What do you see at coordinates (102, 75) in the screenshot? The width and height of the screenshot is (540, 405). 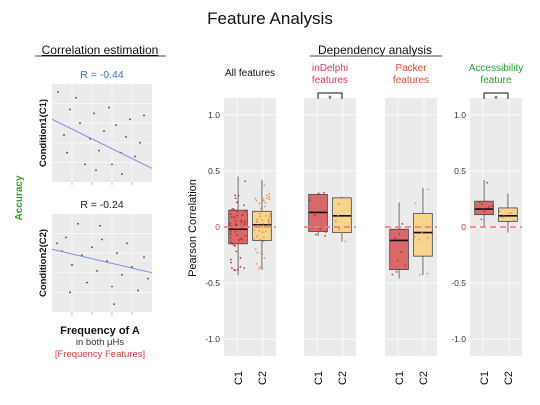 I see `r-value-label: R = -0.44` at bounding box center [102, 75].